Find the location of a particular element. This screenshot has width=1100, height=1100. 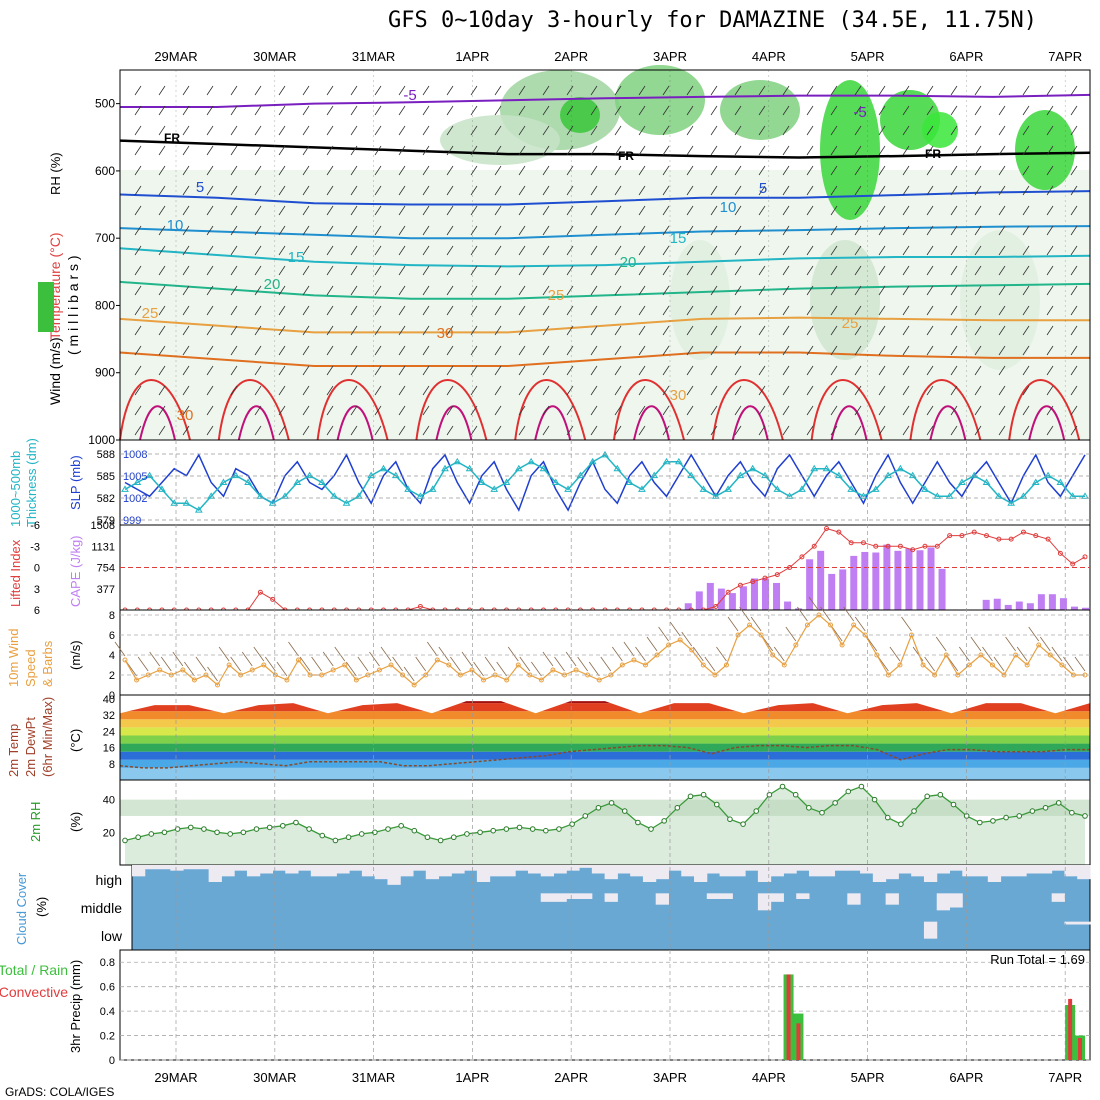

wind-tick: 0 is located at coordinates (112, 696).